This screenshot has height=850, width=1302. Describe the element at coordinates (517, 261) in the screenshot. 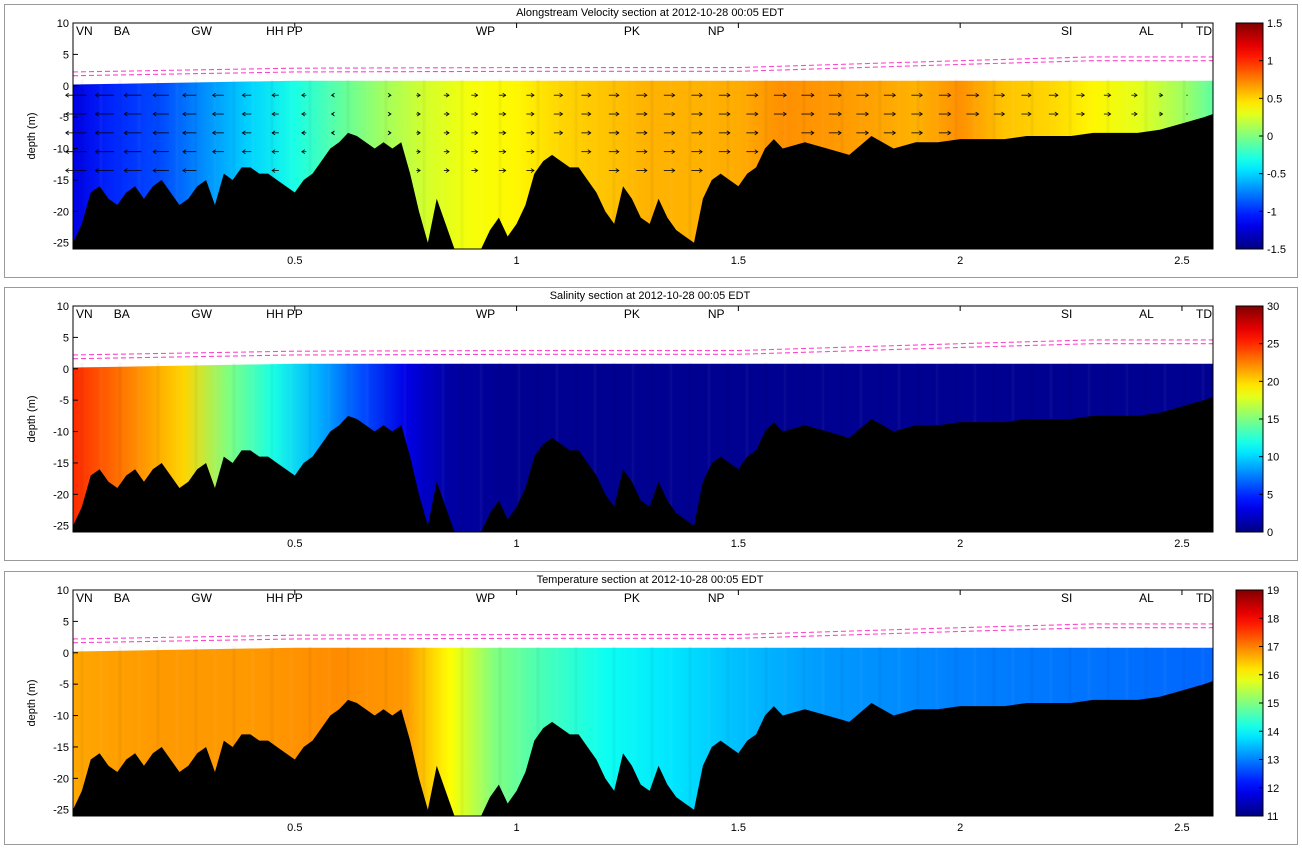

I see `x-tick-label: 1` at that location.